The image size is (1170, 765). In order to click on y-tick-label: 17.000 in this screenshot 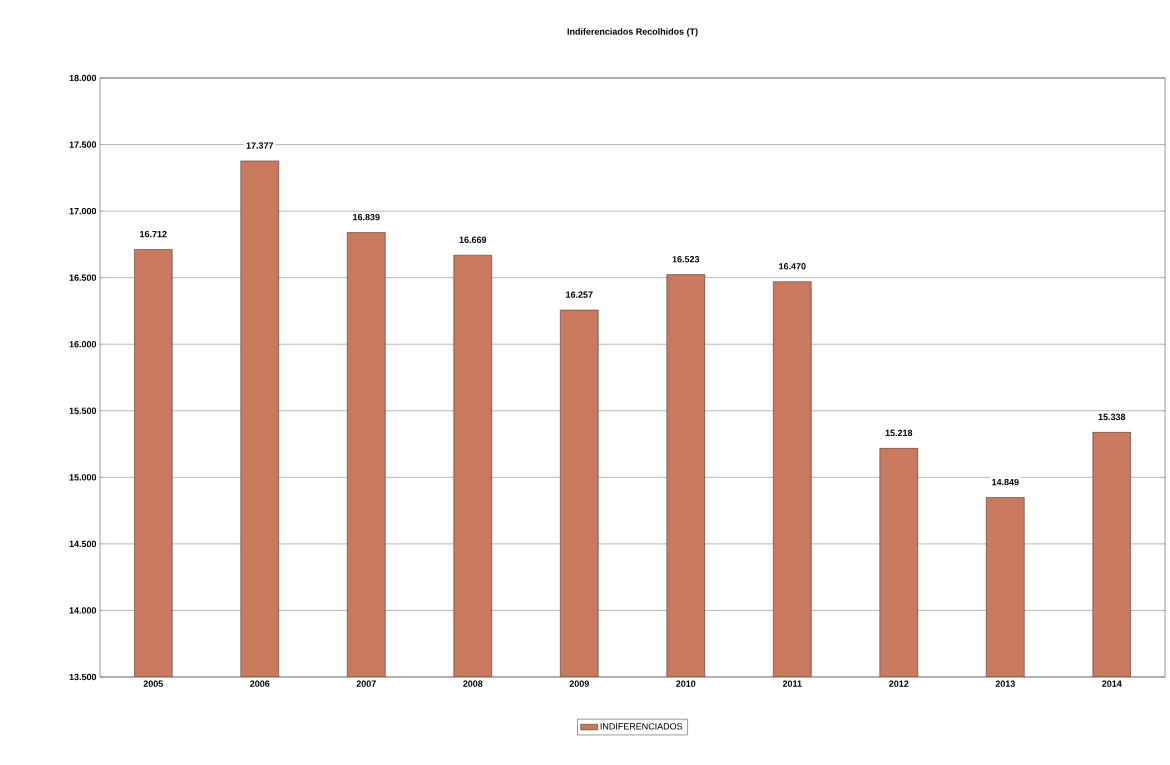, I will do `click(83, 211)`.